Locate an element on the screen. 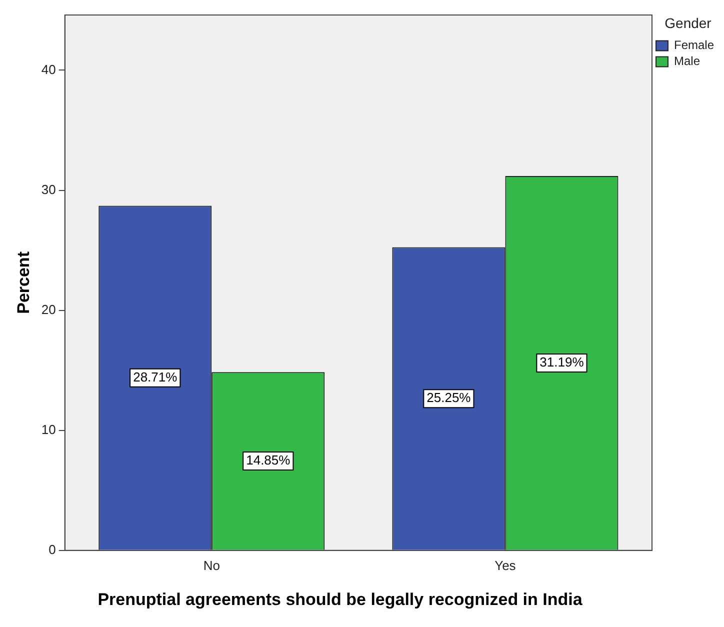 The width and height of the screenshot is (724, 627). legend-label: Female is located at coordinates (694, 45).